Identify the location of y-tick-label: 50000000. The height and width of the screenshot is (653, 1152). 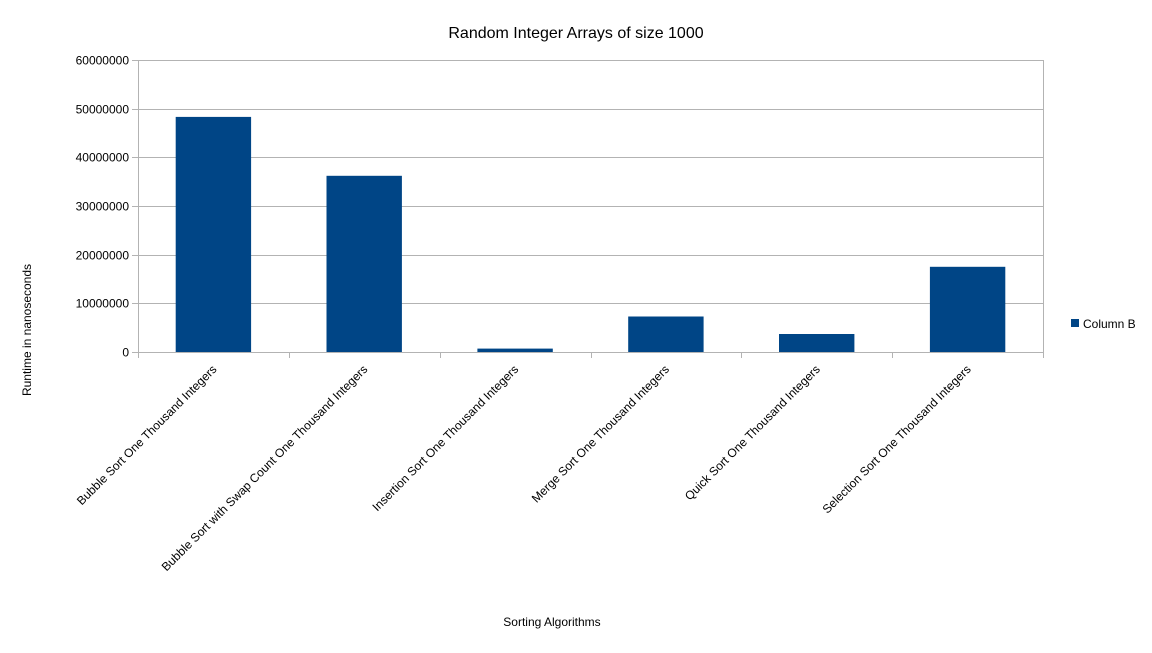
(103, 110).